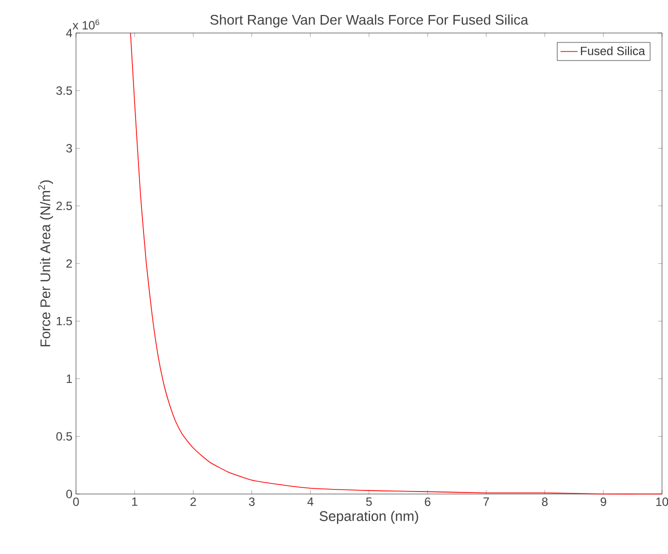  Describe the element at coordinates (310, 502) in the screenshot. I see `x-tick-label: 4` at that location.